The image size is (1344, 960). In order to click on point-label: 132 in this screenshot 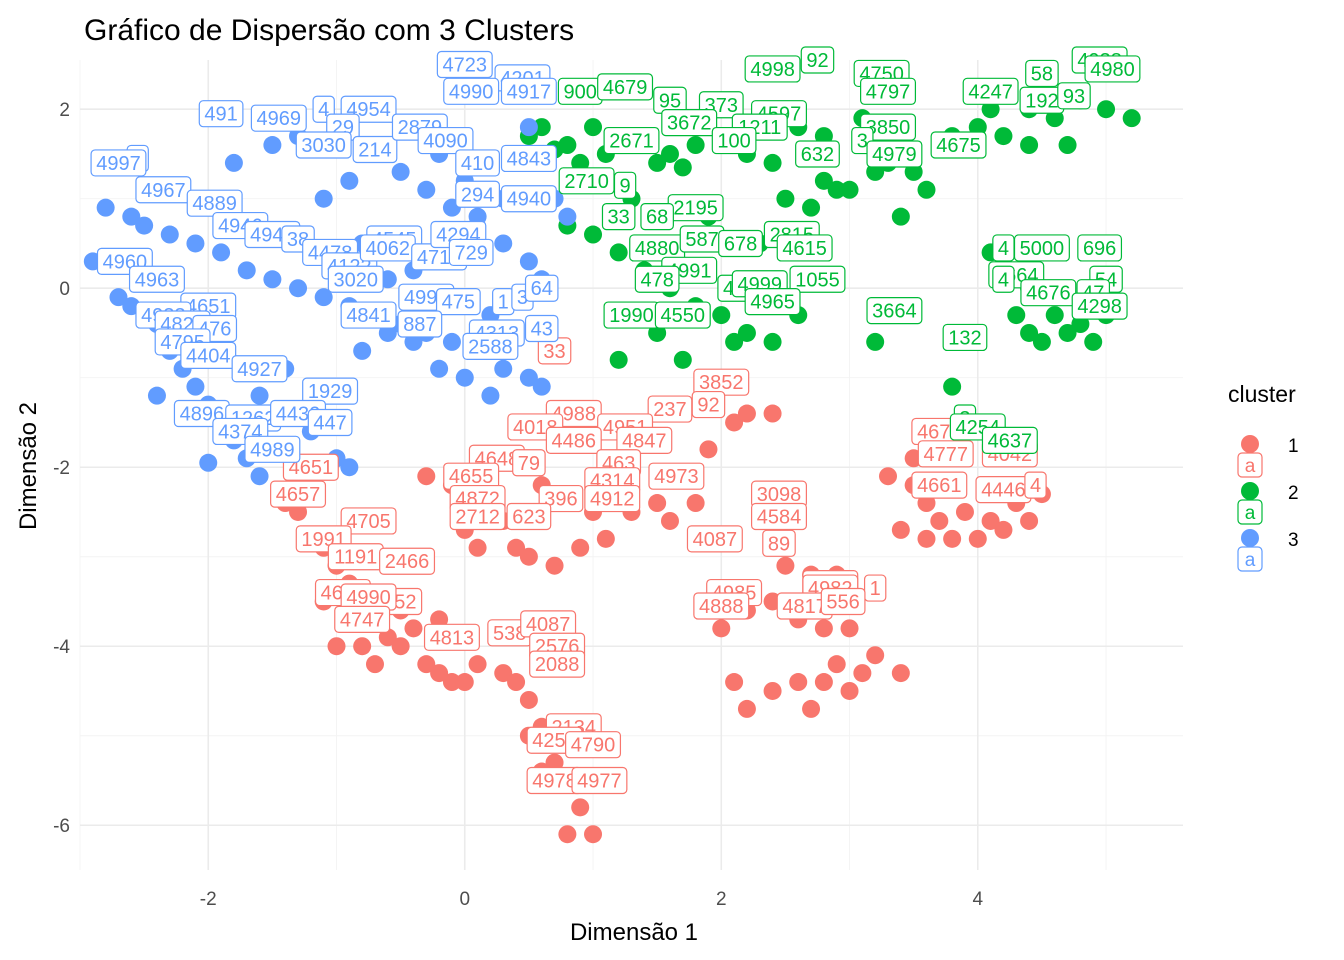, I will do `click(965, 337)`.